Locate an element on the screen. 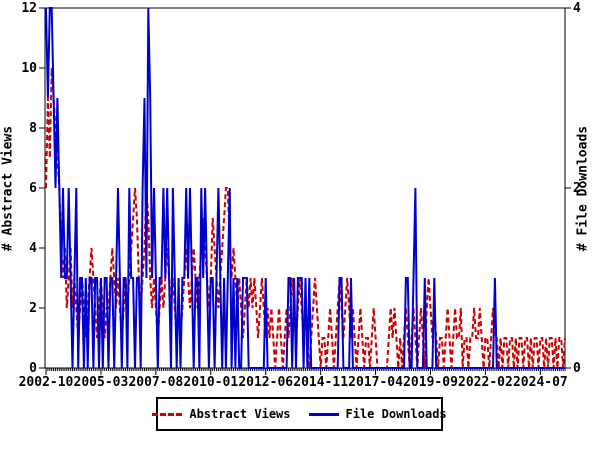 The width and height of the screenshot is (600, 450). x-tick-label: 2017-04 is located at coordinates (375, 382).